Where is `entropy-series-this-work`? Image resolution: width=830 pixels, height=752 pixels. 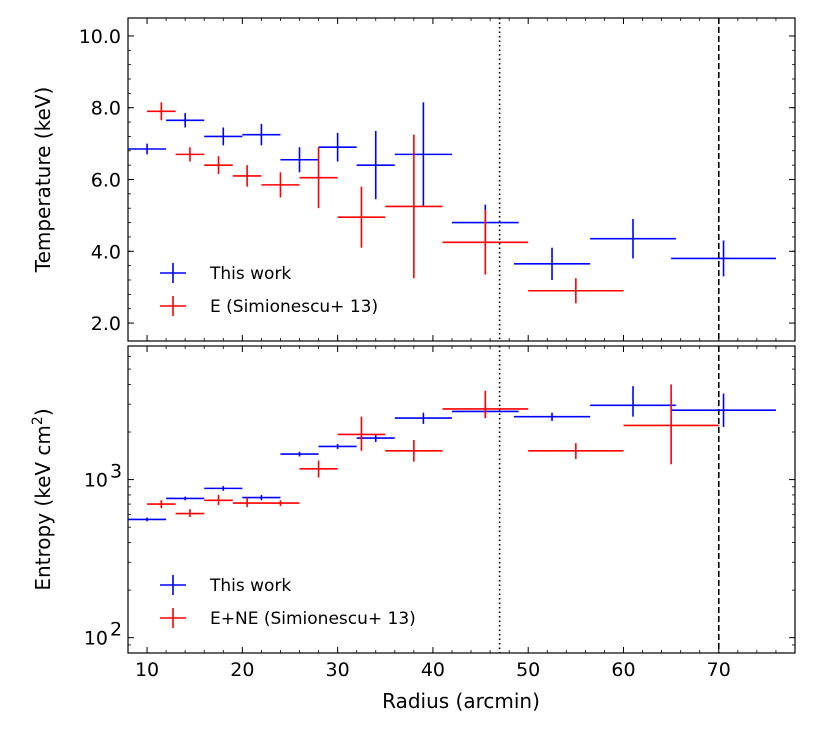 entropy-series-this-work is located at coordinates (452, 454).